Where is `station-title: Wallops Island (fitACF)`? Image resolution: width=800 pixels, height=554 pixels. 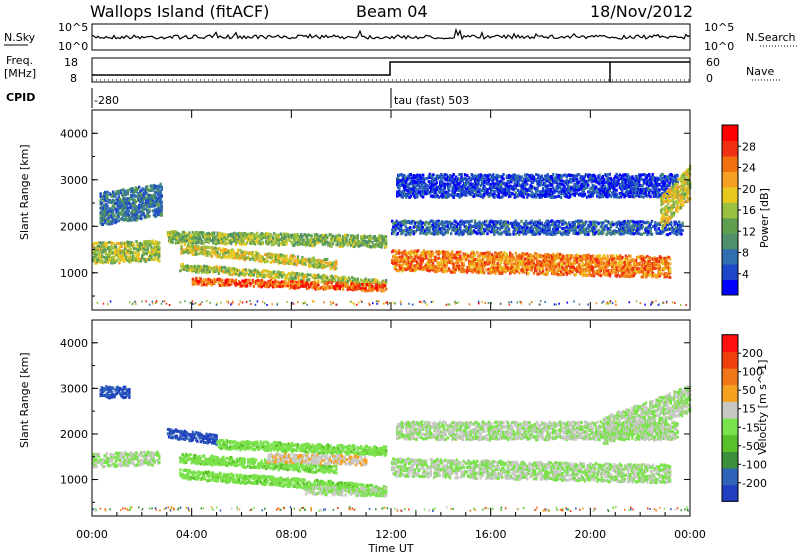
station-title: Wallops Island (fitACF) is located at coordinates (179, 11).